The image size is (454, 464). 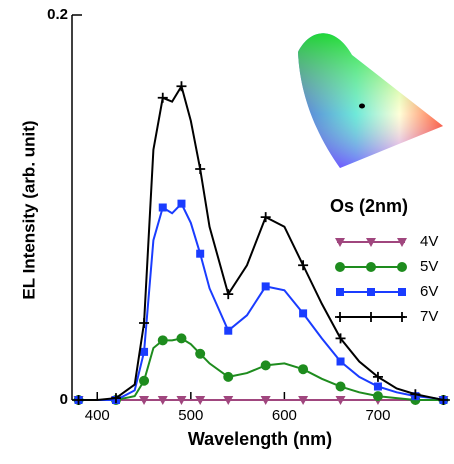 I want to click on cie-inset, so click(x=370, y=100).